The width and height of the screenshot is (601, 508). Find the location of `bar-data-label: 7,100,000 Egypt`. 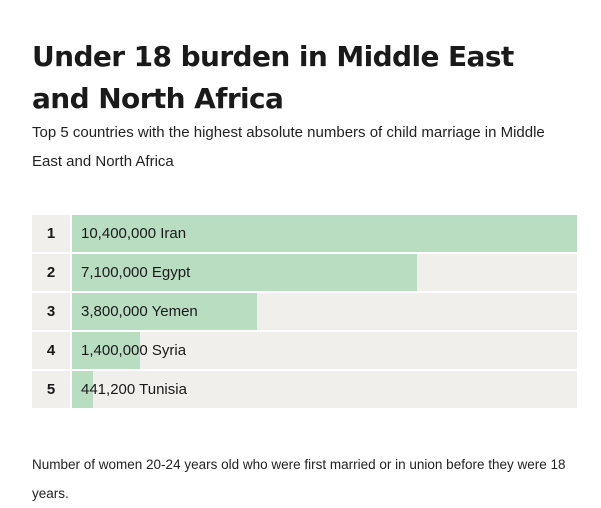

bar-data-label: 7,100,000 Egypt is located at coordinates (136, 272).